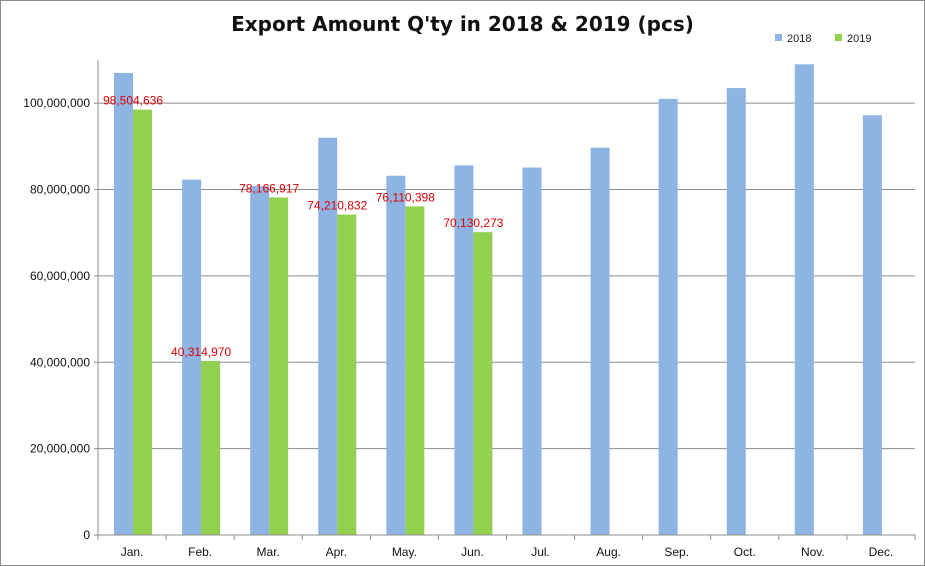 The image size is (925, 566). What do you see at coordinates (745, 552) in the screenshot?
I see `x-tick-label: Oct.` at bounding box center [745, 552].